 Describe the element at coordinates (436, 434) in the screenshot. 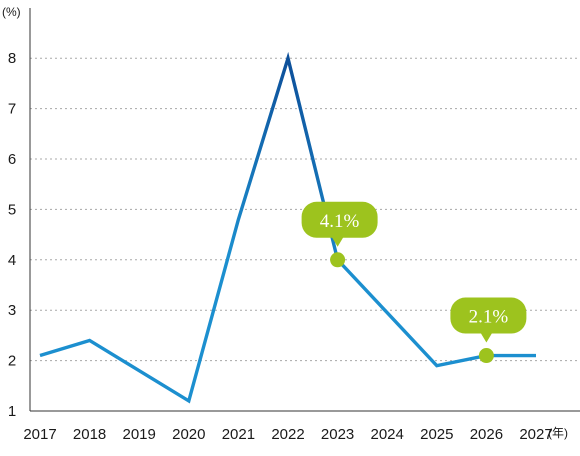

I see `x-tick-label: 2025` at that location.